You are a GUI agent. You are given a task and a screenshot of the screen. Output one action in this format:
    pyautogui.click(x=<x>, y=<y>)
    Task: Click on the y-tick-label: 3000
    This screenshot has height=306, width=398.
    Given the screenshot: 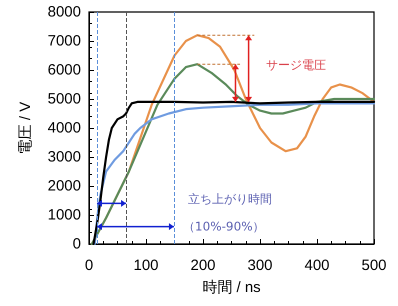 What is the action you would take?
    pyautogui.click(x=64, y=157)
    